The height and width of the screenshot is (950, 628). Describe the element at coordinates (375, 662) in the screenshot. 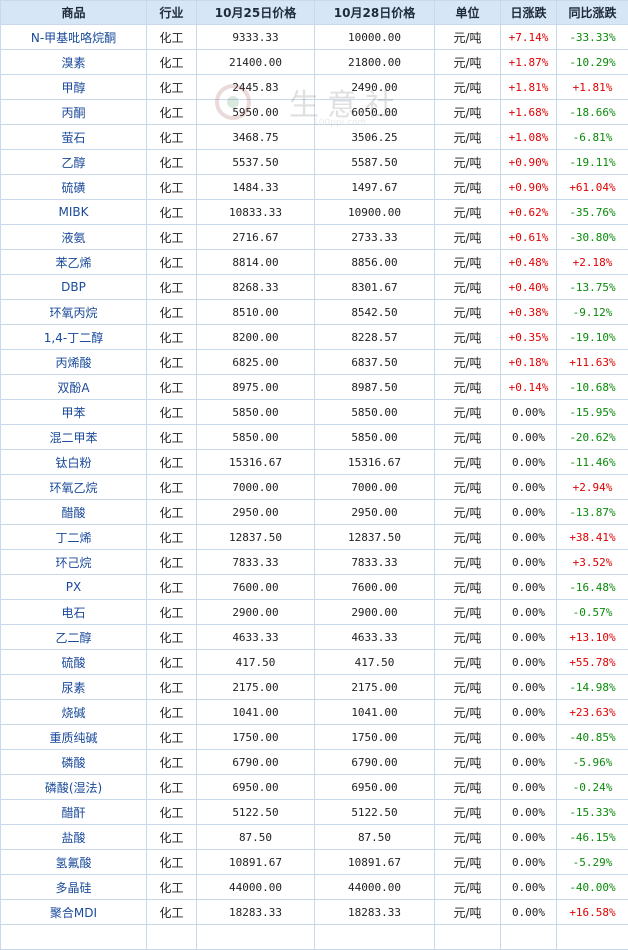

I see `price-oct28: 417.50` at that location.